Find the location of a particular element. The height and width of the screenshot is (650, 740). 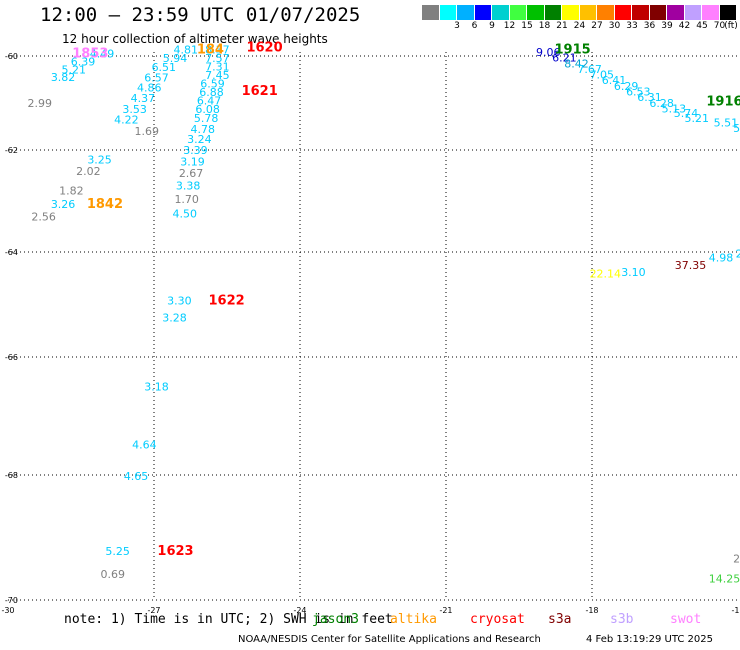

color-scale-tick-label: 30 is located at coordinates (614, 26).